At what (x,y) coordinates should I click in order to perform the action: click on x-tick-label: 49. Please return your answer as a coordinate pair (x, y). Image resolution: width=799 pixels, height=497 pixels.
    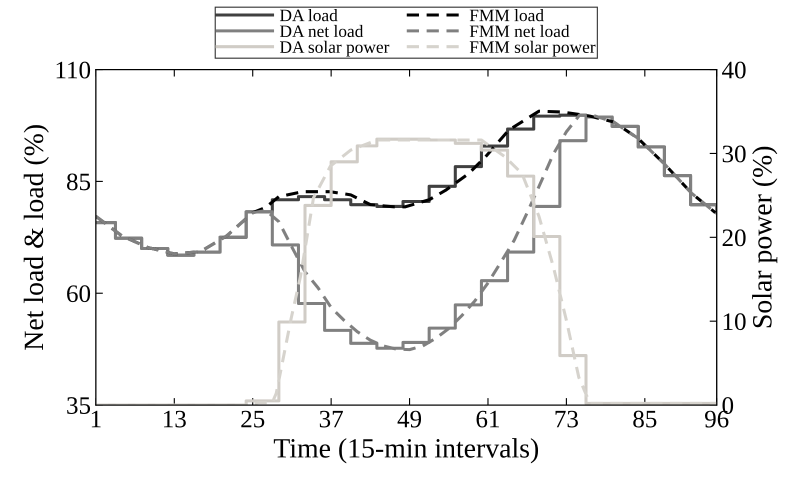
    Looking at the image, I should click on (410, 419).